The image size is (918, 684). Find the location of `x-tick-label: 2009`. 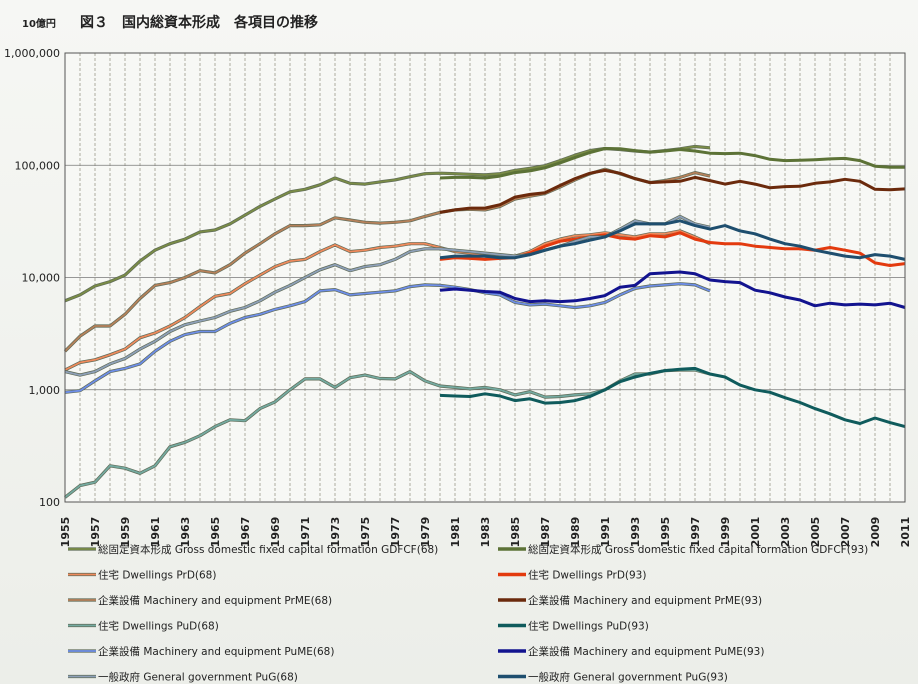

x-tick-label: 2009 is located at coordinates (875, 532).